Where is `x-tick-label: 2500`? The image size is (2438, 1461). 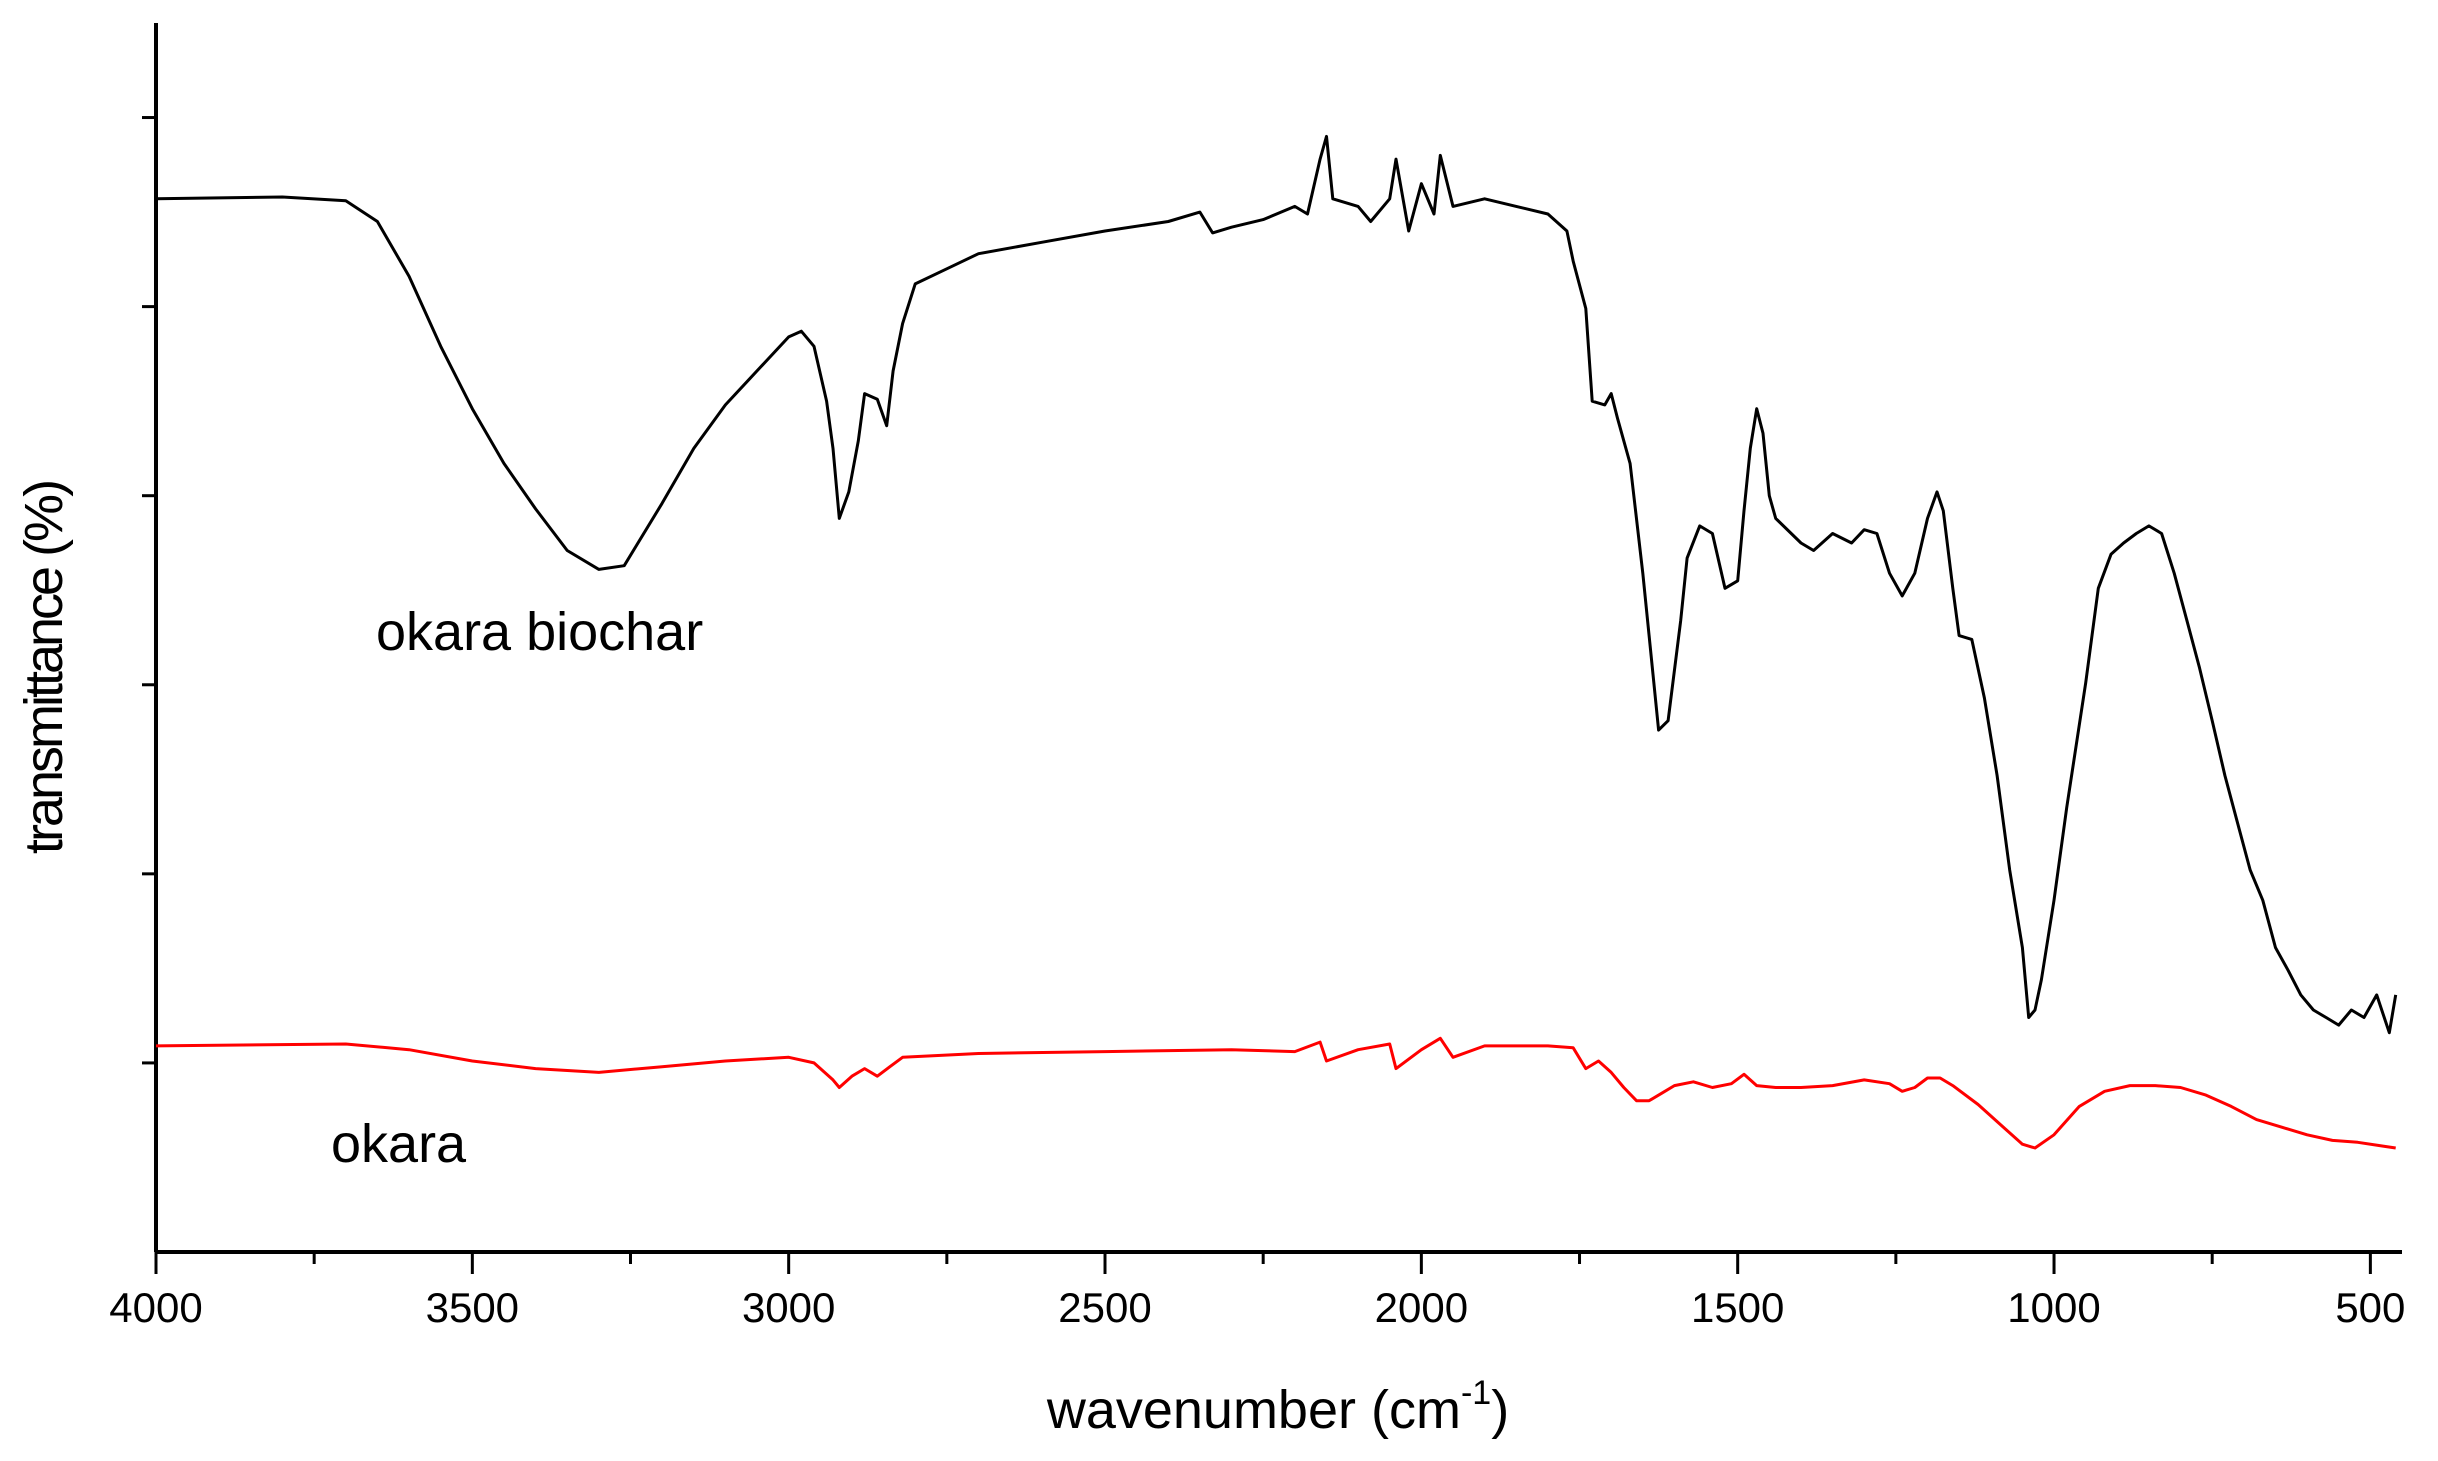
x-tick-label: 2500 is located at coordinates (1104, 1307).